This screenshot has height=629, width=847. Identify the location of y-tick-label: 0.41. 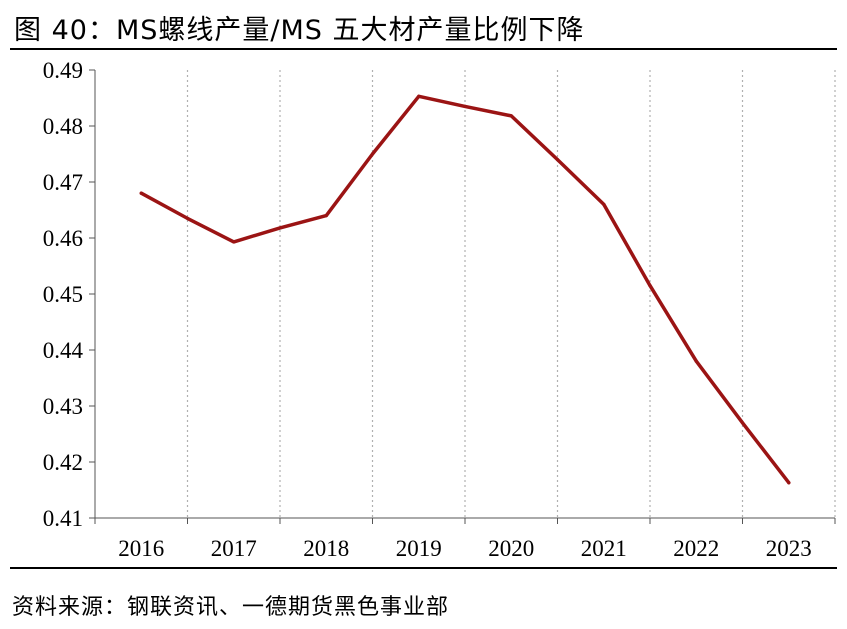
(63, 518).